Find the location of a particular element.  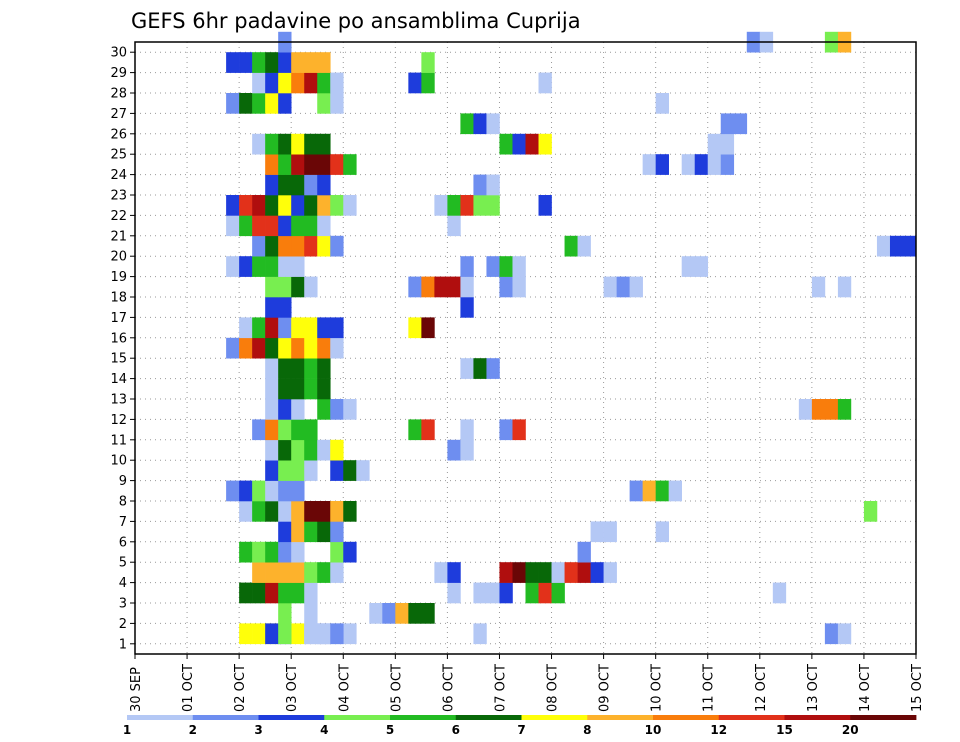

y-tick-label: 29 is located at coordinates (118, 73).